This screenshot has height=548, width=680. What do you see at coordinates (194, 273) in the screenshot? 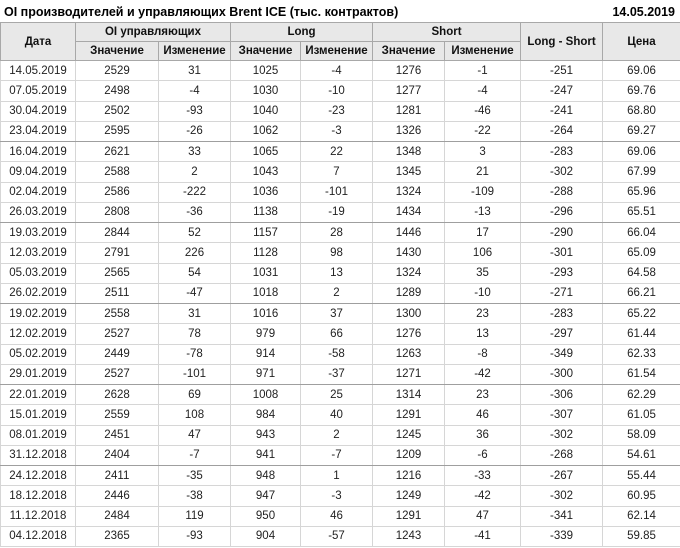
I see `cell-oi-change: 54` at bounding box center [194, 273].